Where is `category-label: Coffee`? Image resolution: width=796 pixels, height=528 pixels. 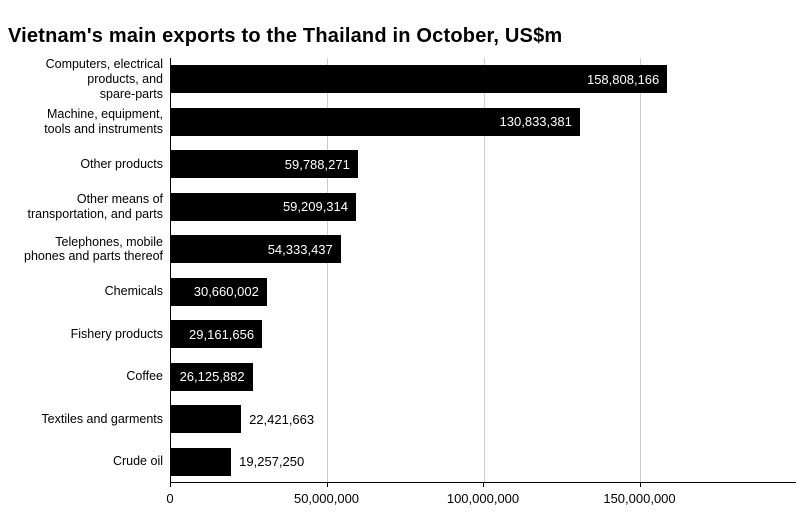 category-label: Coffee is located at coordinates (144, 376).